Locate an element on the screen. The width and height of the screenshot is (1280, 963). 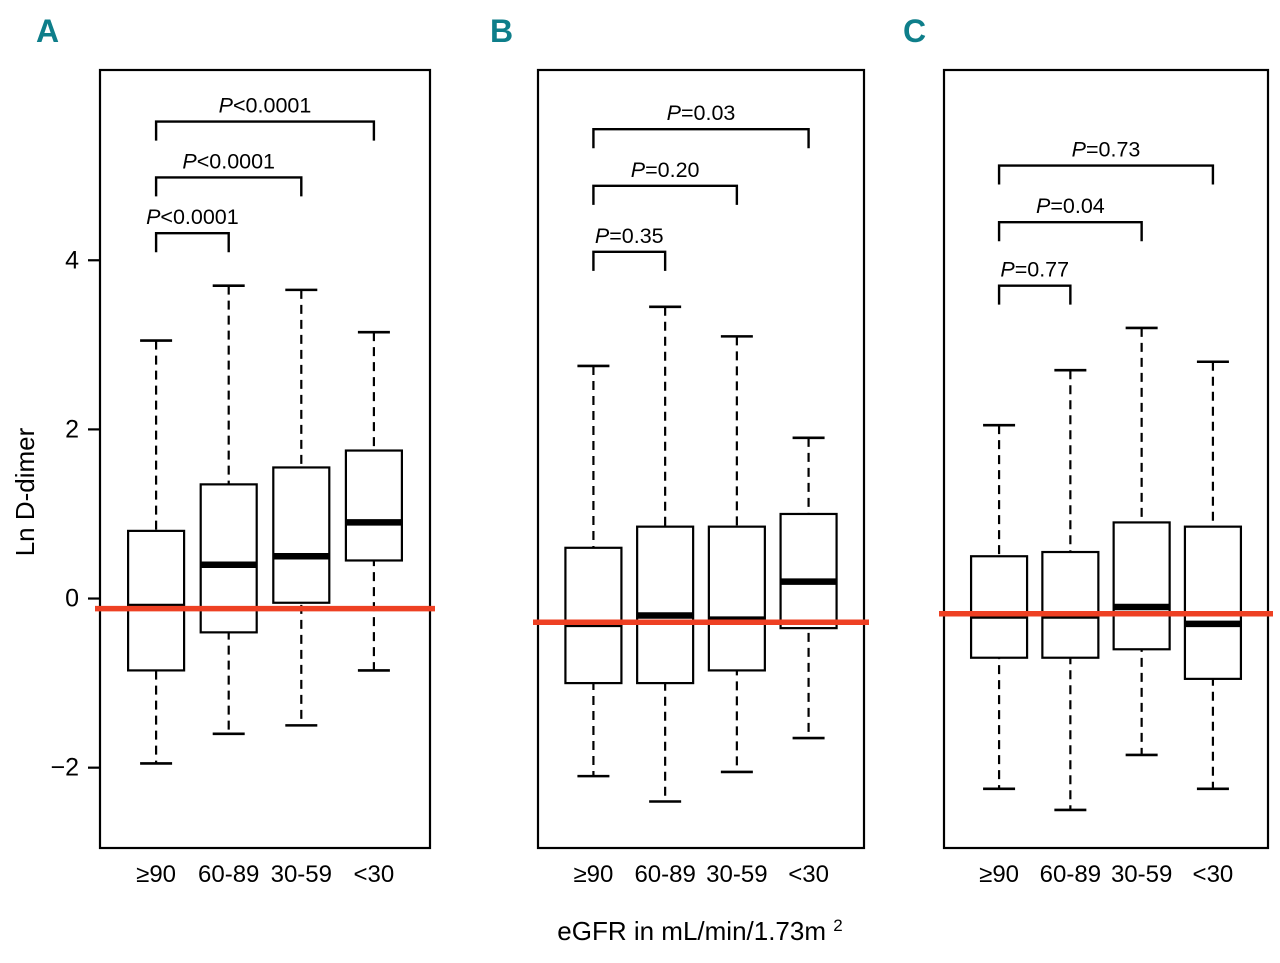
p-value-label: P=0.03 is located at coordinates (701, 113).